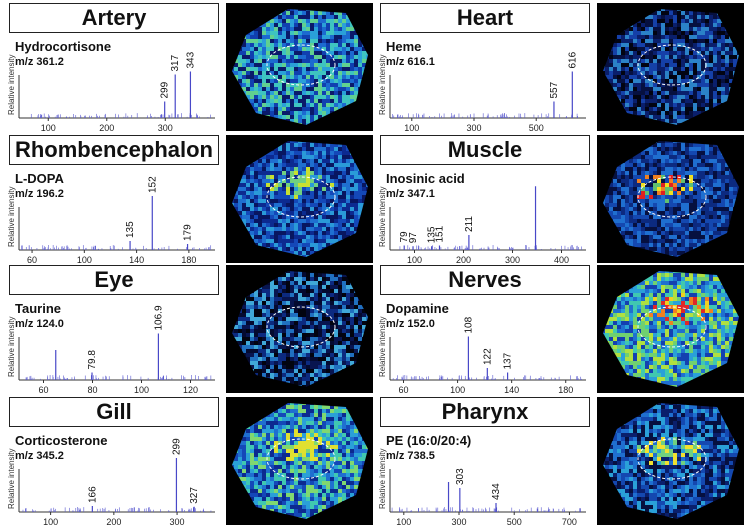  What do you see at coordinates (404, 46) in the screenshot?
I see `compound-name: Heme` at bounding box center [404, 46].